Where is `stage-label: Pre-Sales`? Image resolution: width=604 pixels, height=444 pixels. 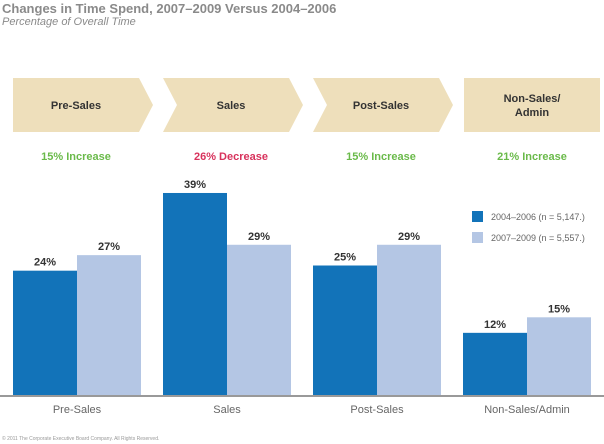
stage-label: Pre-Sales is located at coordinates (76, 106).